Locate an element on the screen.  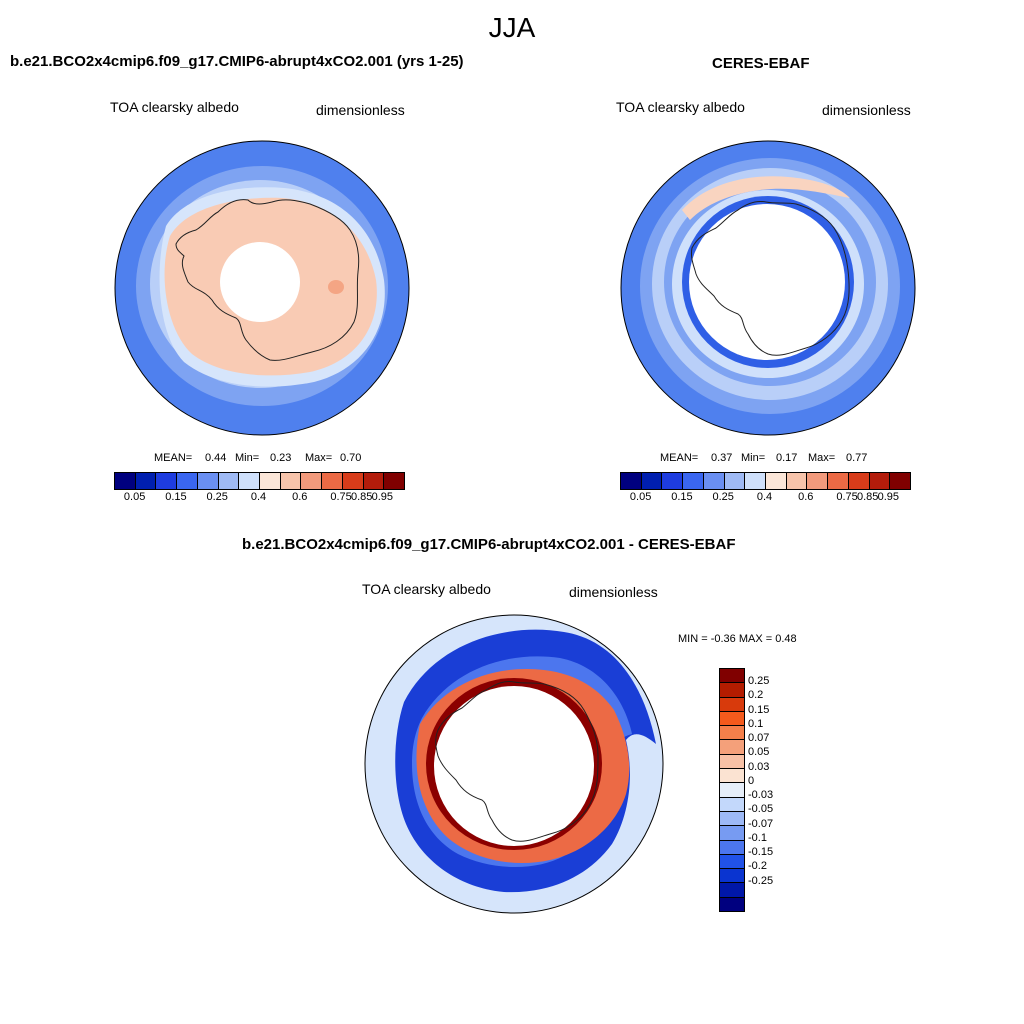
panel-model-units-label: dimensionless is located at coordinates (360, 110).